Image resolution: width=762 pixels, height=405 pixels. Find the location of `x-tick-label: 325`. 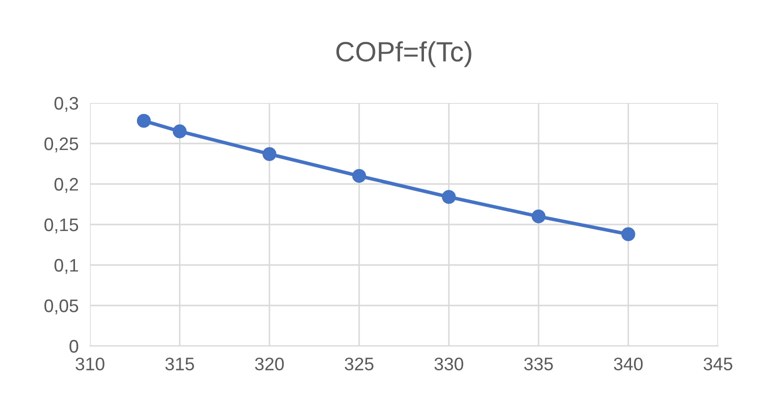

x-tick-label: 325 is located at coordinates (359, 364).